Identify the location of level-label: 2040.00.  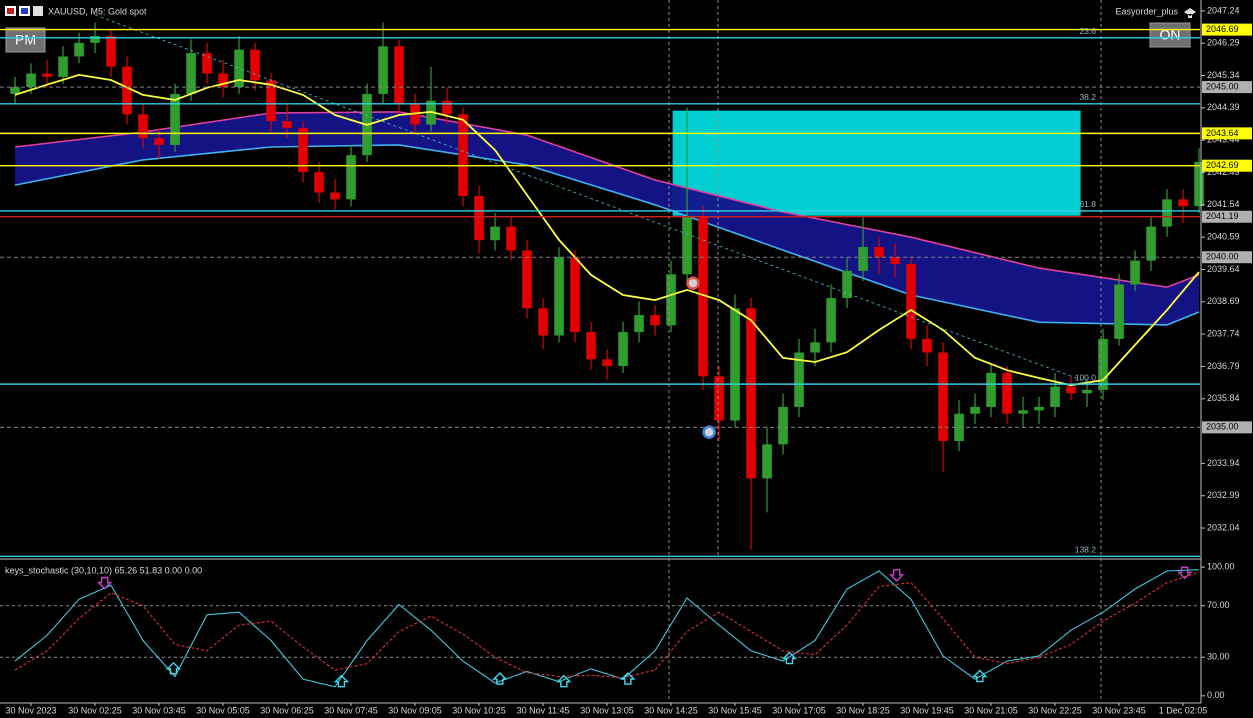
(1222, 257).